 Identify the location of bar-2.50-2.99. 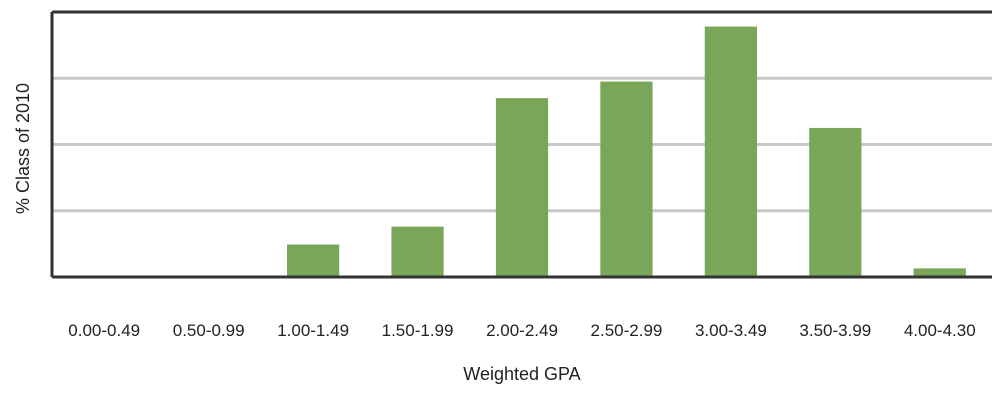
(626, 179).